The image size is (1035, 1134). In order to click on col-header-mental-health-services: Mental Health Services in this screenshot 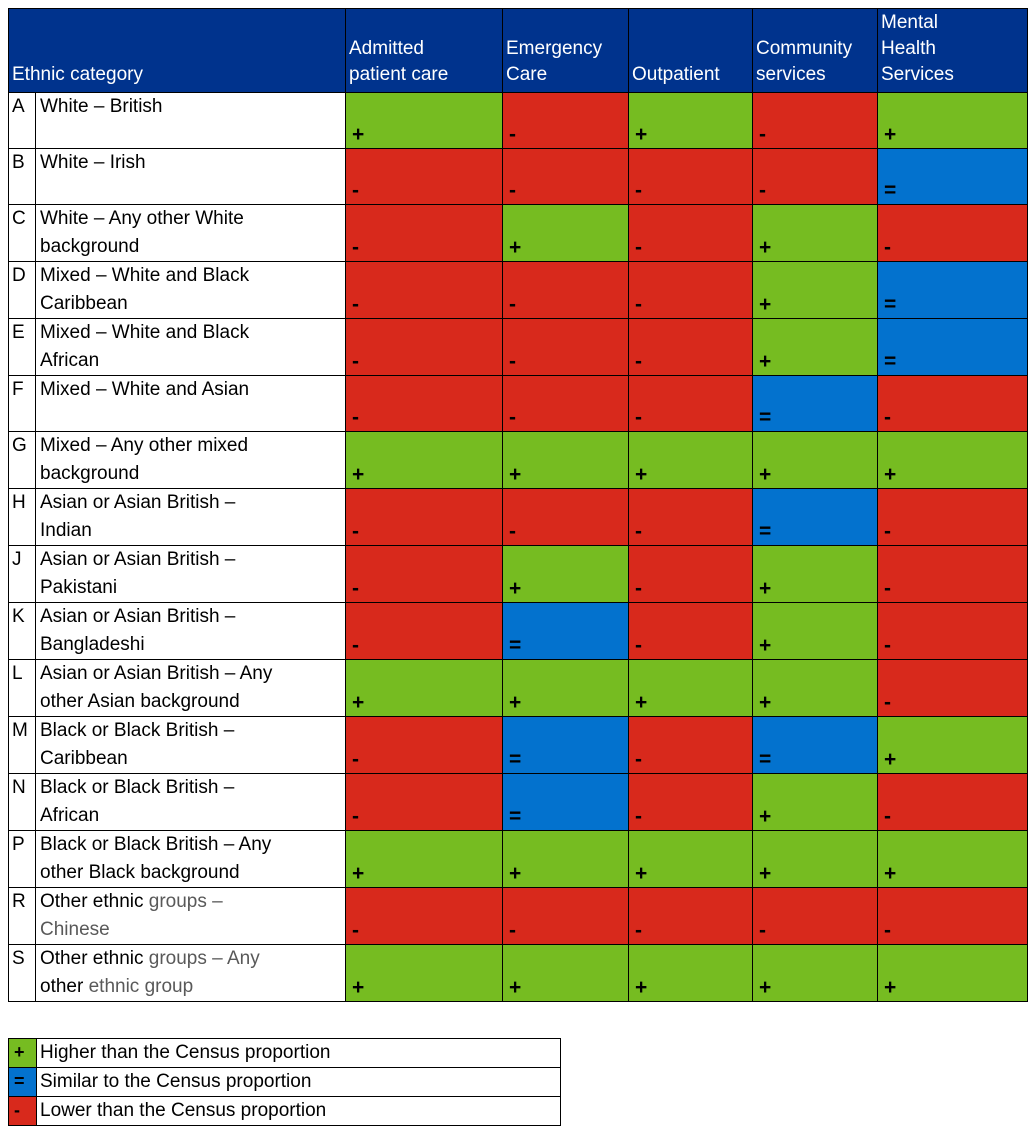, I will do `click(952, 50)`.